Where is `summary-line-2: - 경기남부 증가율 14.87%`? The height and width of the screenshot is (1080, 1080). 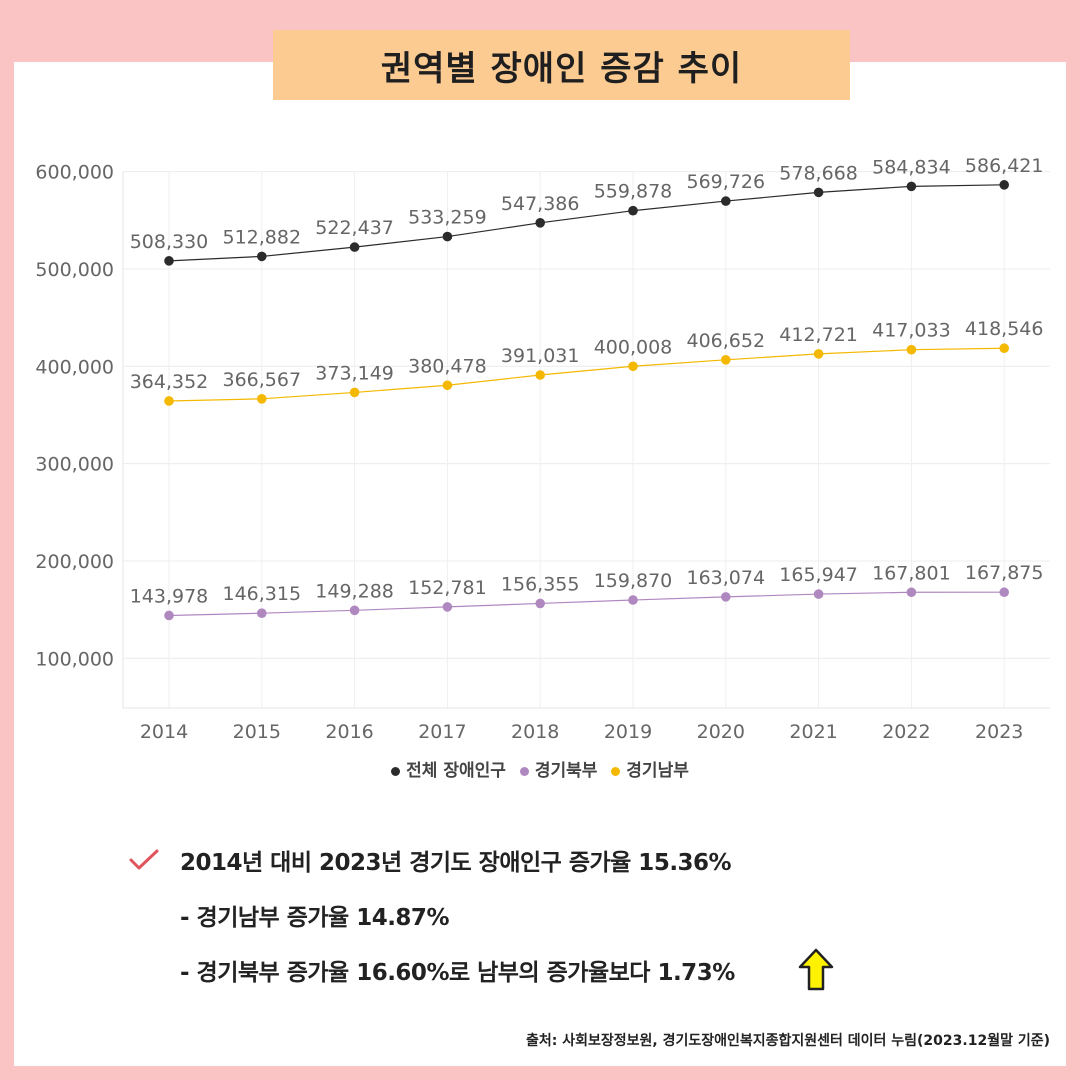 summary-line-2: - 경기남부 증가율 14.87% is located at coordinates (314, 918).